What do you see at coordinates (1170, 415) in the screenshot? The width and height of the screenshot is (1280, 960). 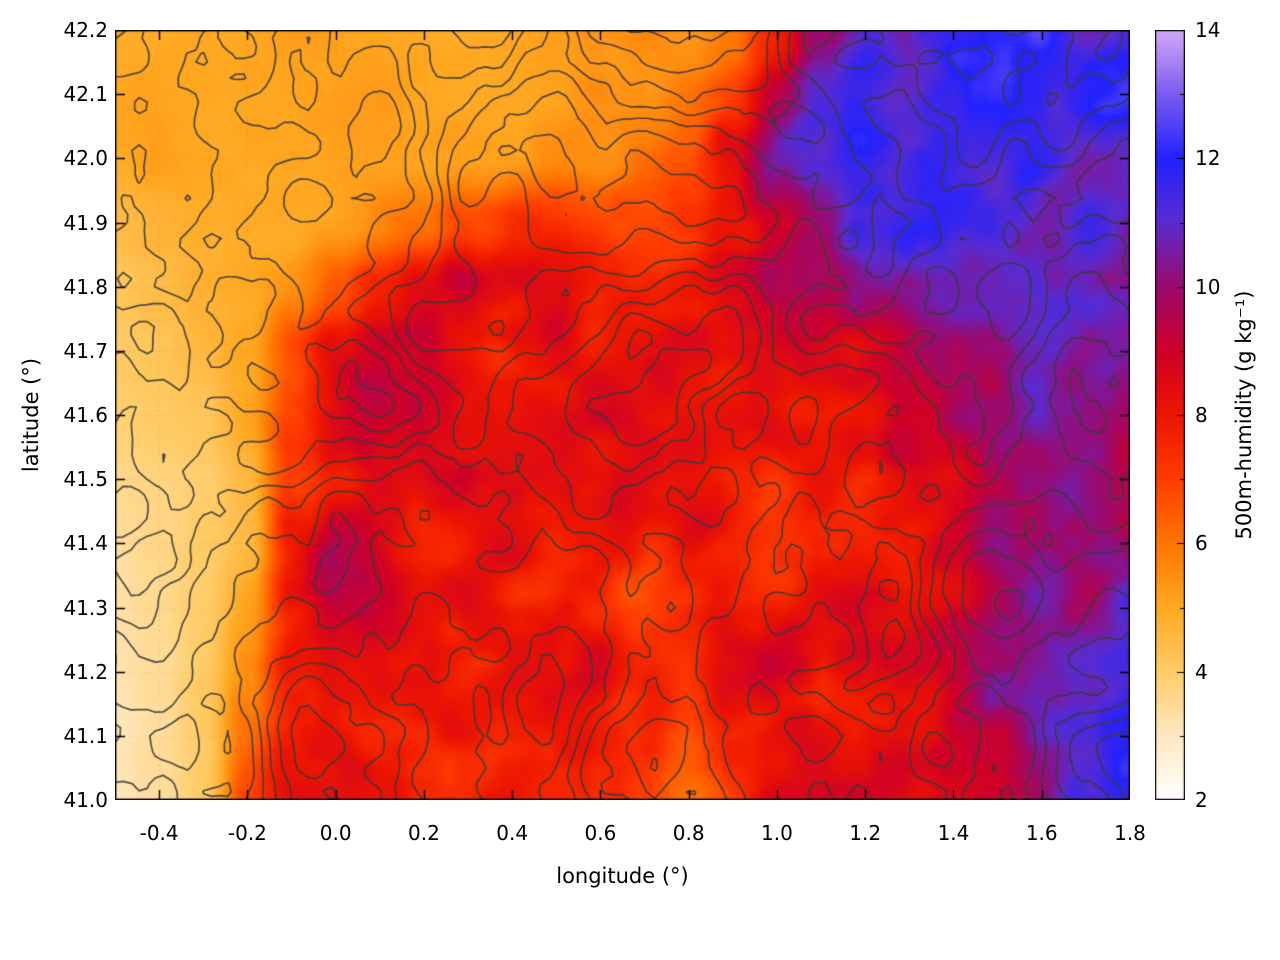 I see `colorbar-canvas` at bounding box center [1170, 415].